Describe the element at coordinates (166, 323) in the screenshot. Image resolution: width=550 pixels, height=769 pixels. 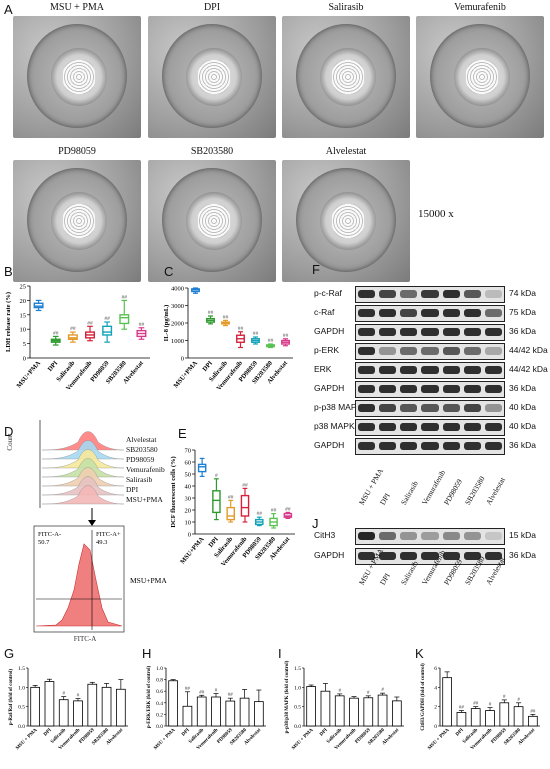
I see `y-axis-label: IL-8 (pg/mL)` at that location.